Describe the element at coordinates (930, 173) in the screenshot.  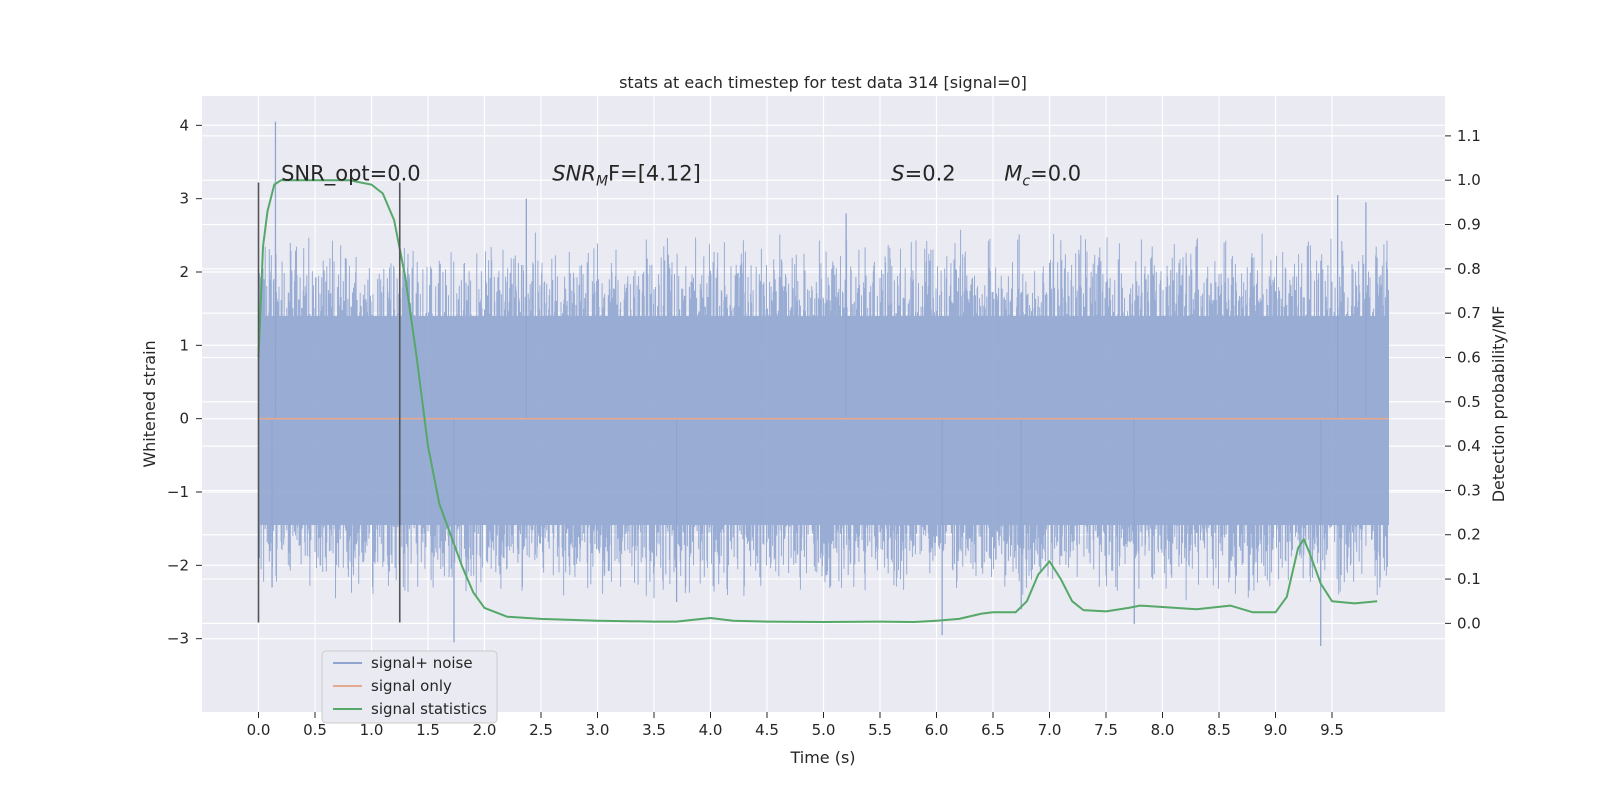
I see `annotation-value: =0.2` at that location.